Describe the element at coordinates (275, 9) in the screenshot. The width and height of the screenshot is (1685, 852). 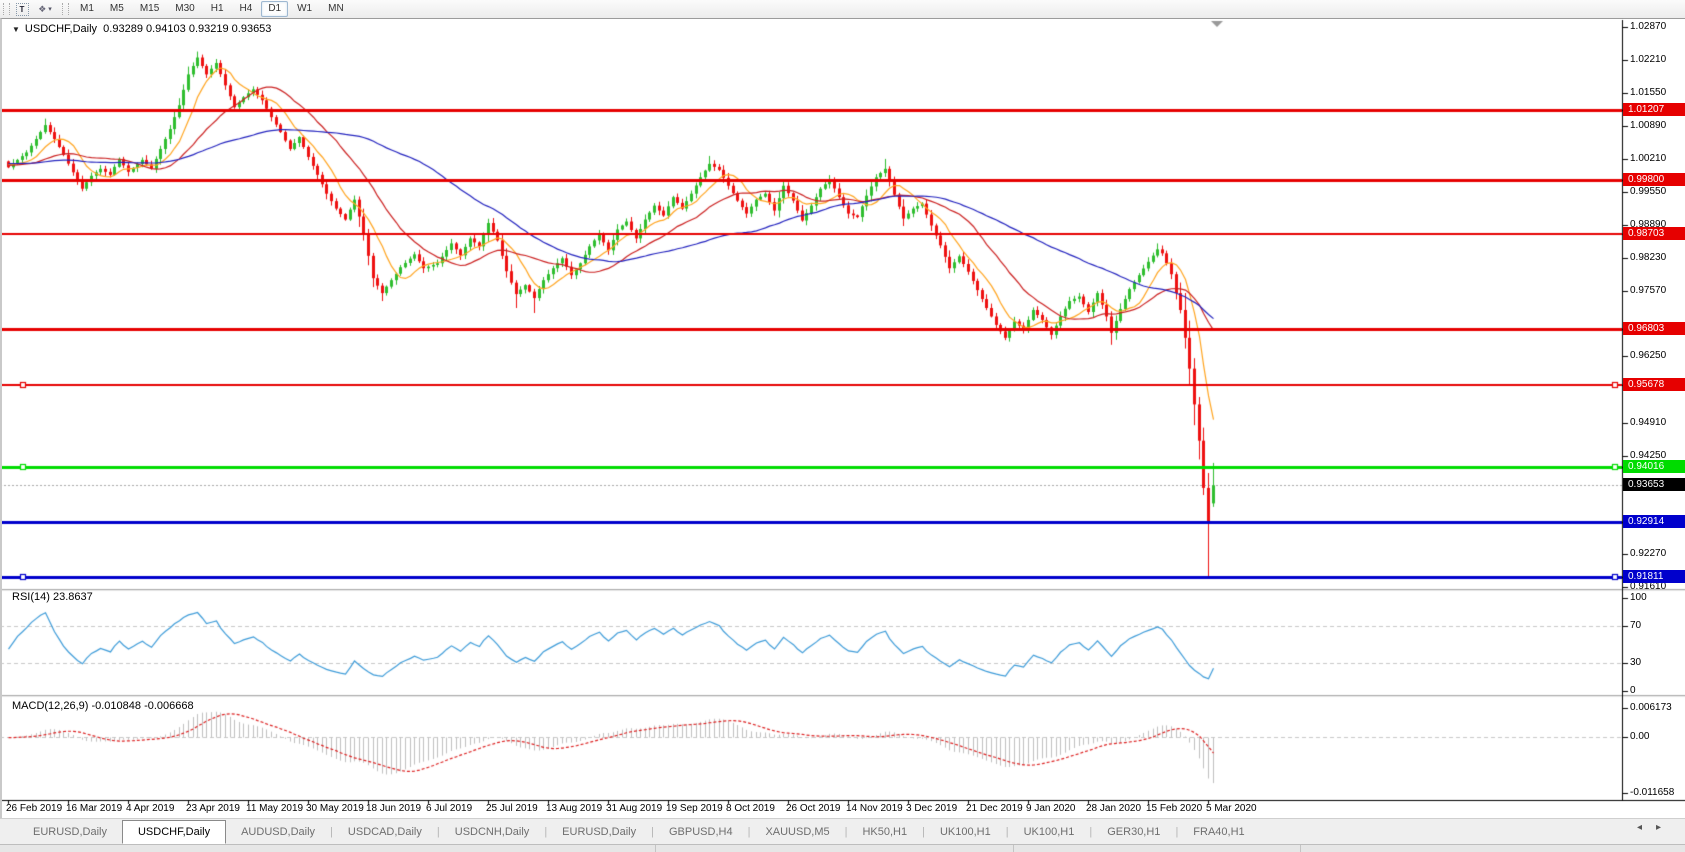
I see `timeframe-button-d1: D1` at that location.